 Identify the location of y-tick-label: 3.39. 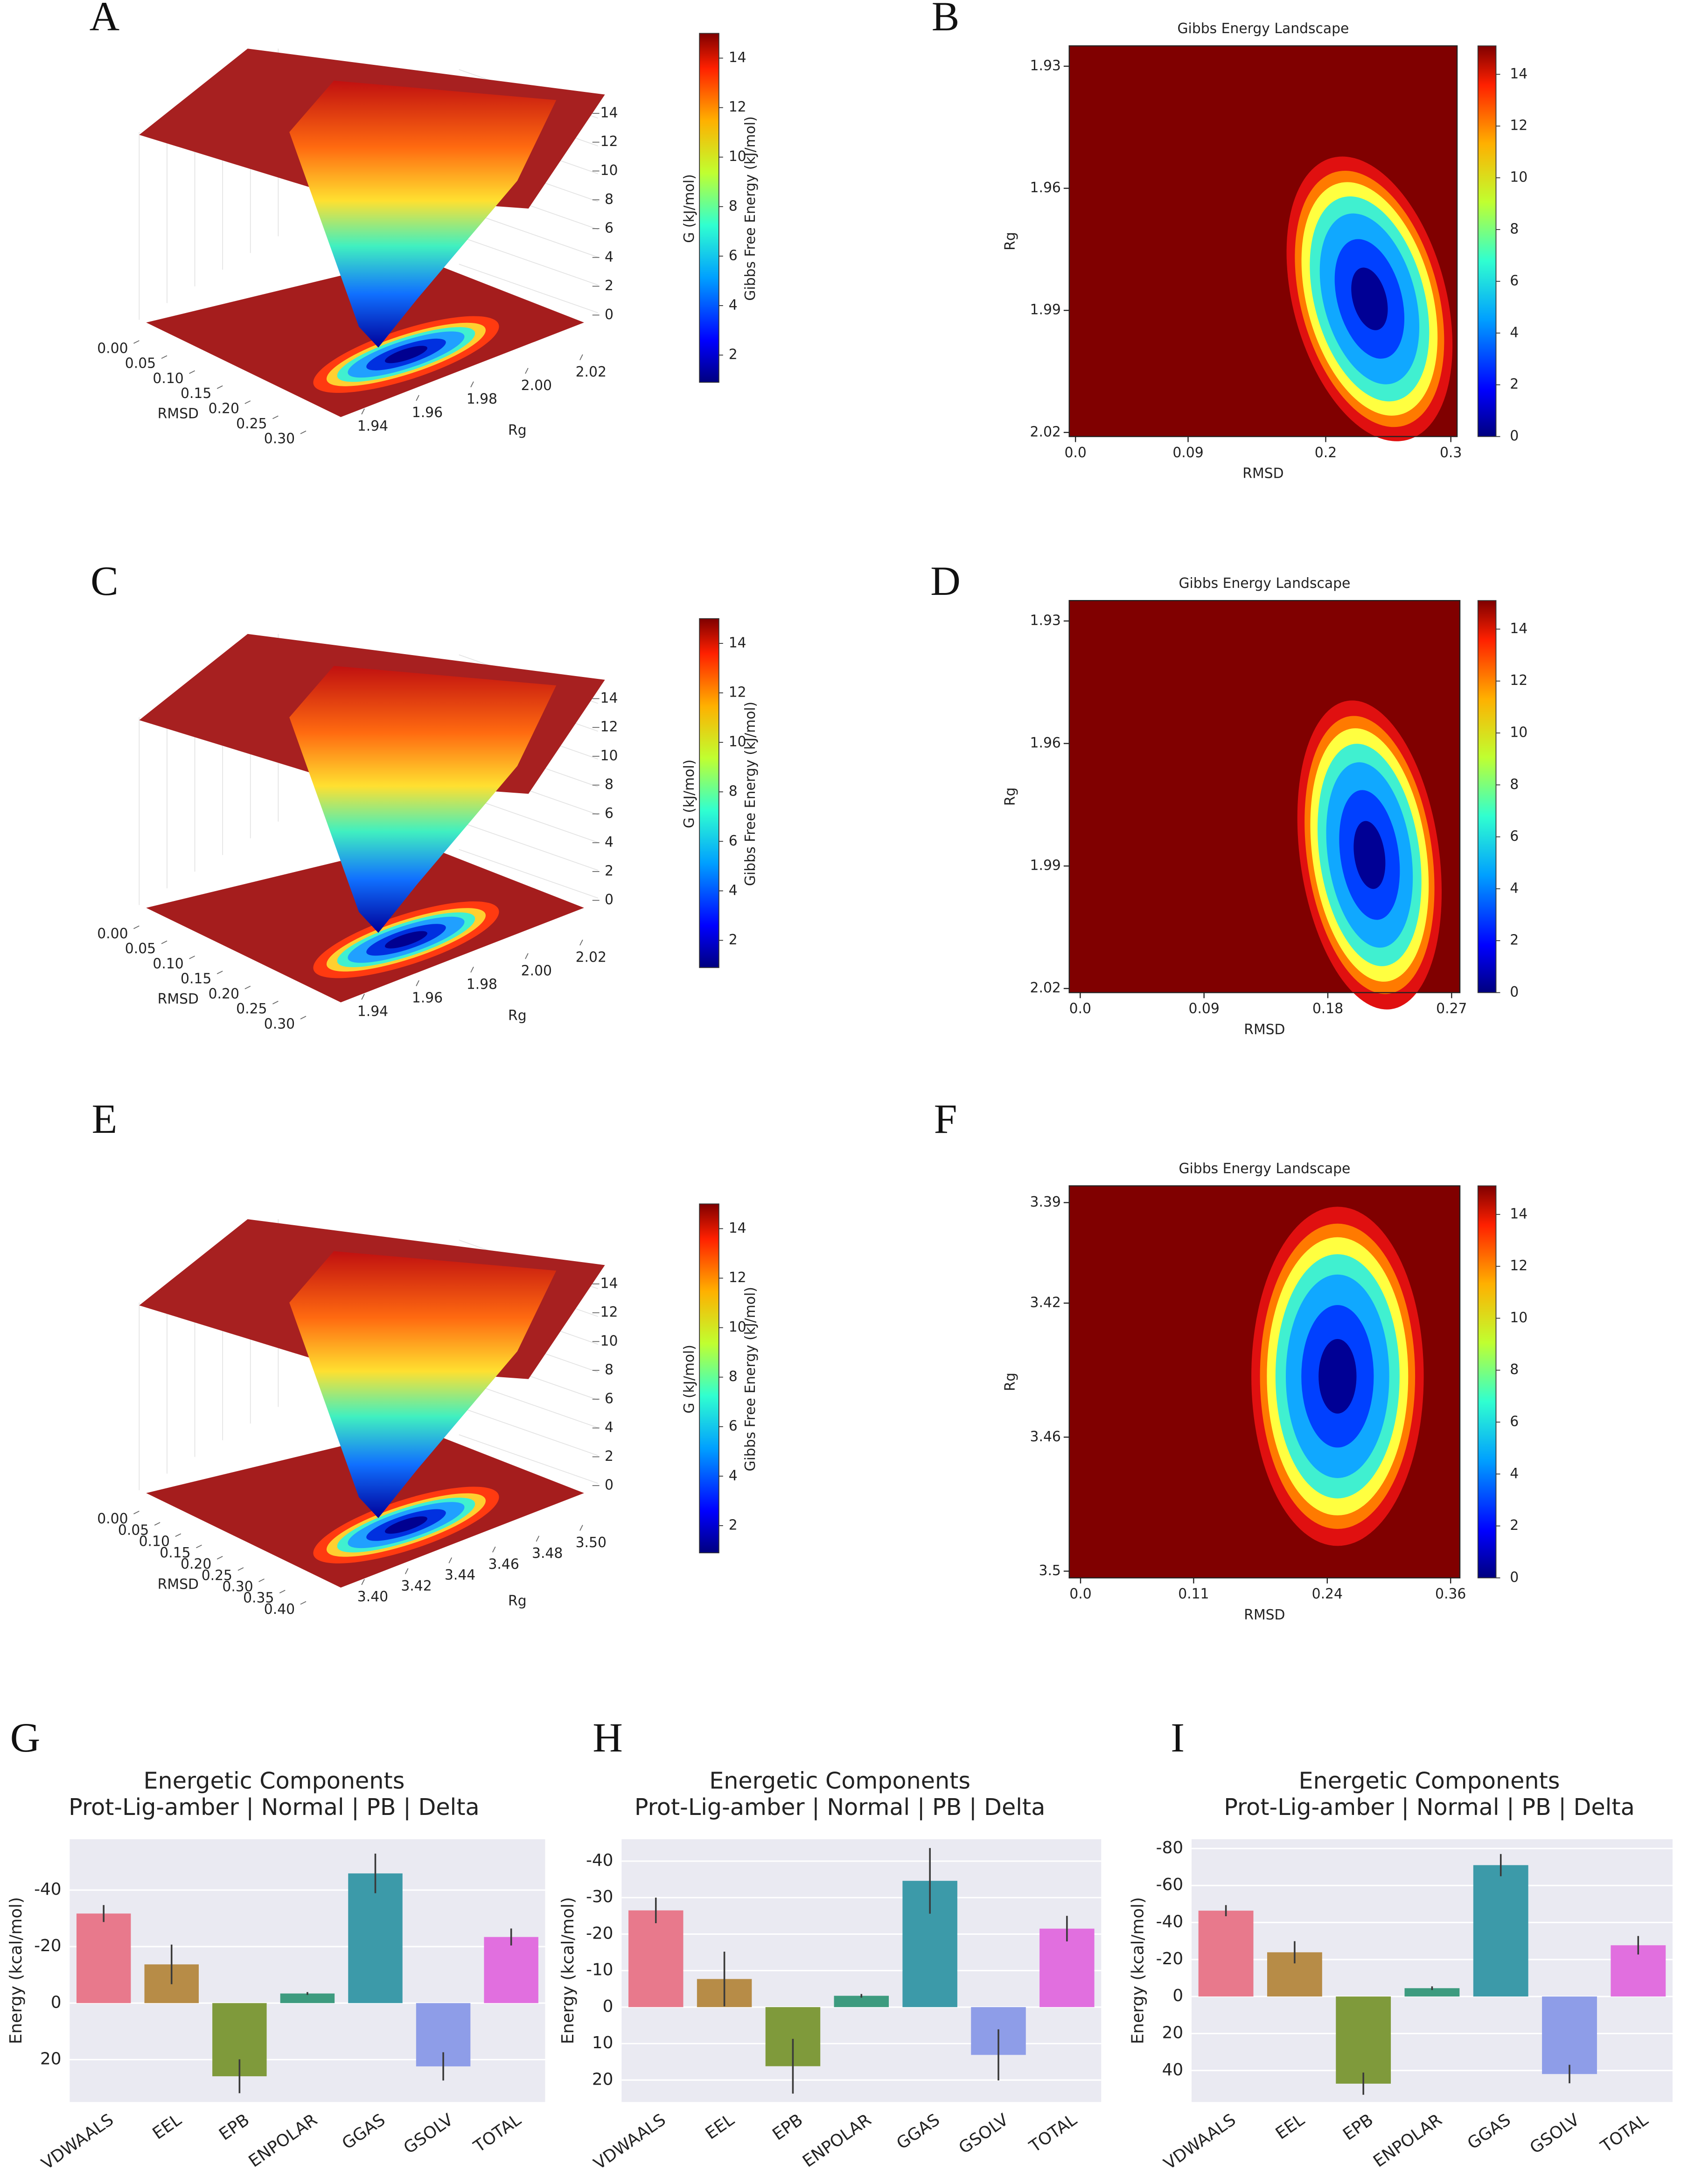
(1045, 1202).